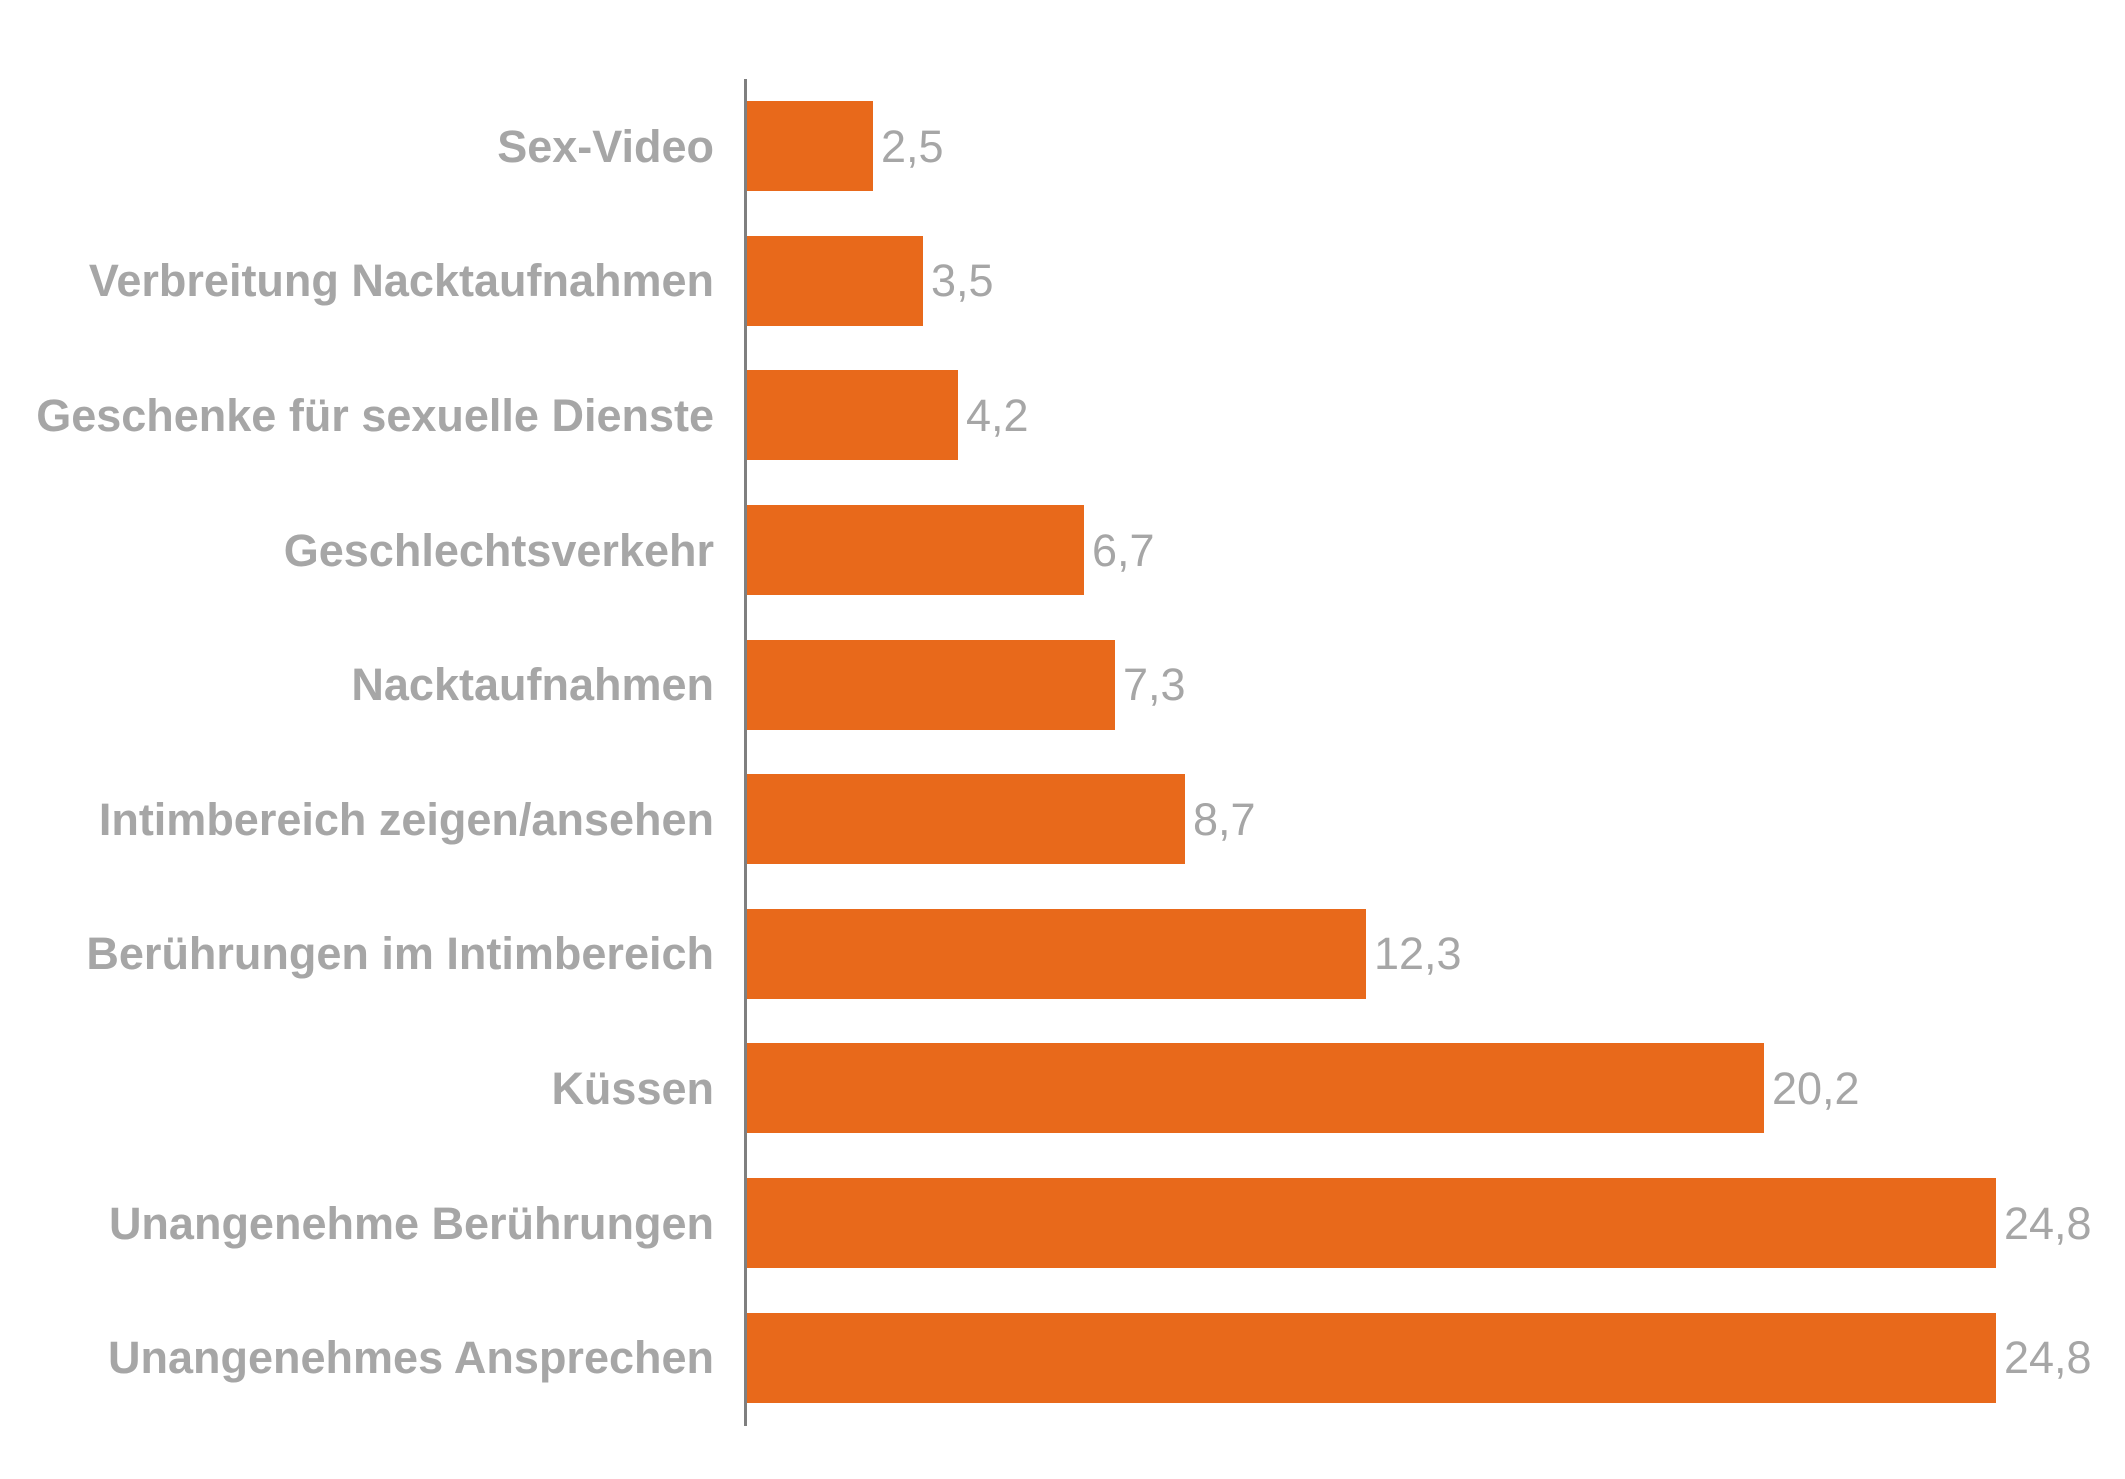 This screenshot has height=1479, width=2125. Describe the element at coordinates (411, 1358) in the screenshot. I see `category-label: Unangenehmes Ansprechen` at that location.